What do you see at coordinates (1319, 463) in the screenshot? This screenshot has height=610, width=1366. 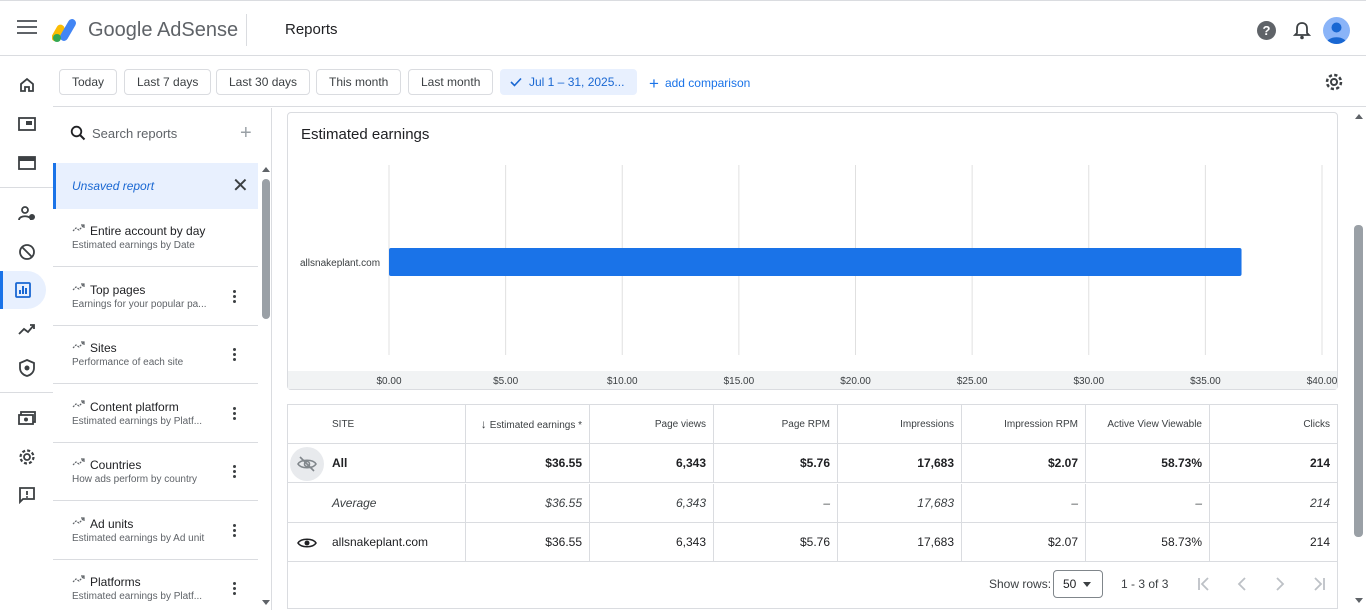 I see `table-cell: 214` at bounding box center [1319, 463].